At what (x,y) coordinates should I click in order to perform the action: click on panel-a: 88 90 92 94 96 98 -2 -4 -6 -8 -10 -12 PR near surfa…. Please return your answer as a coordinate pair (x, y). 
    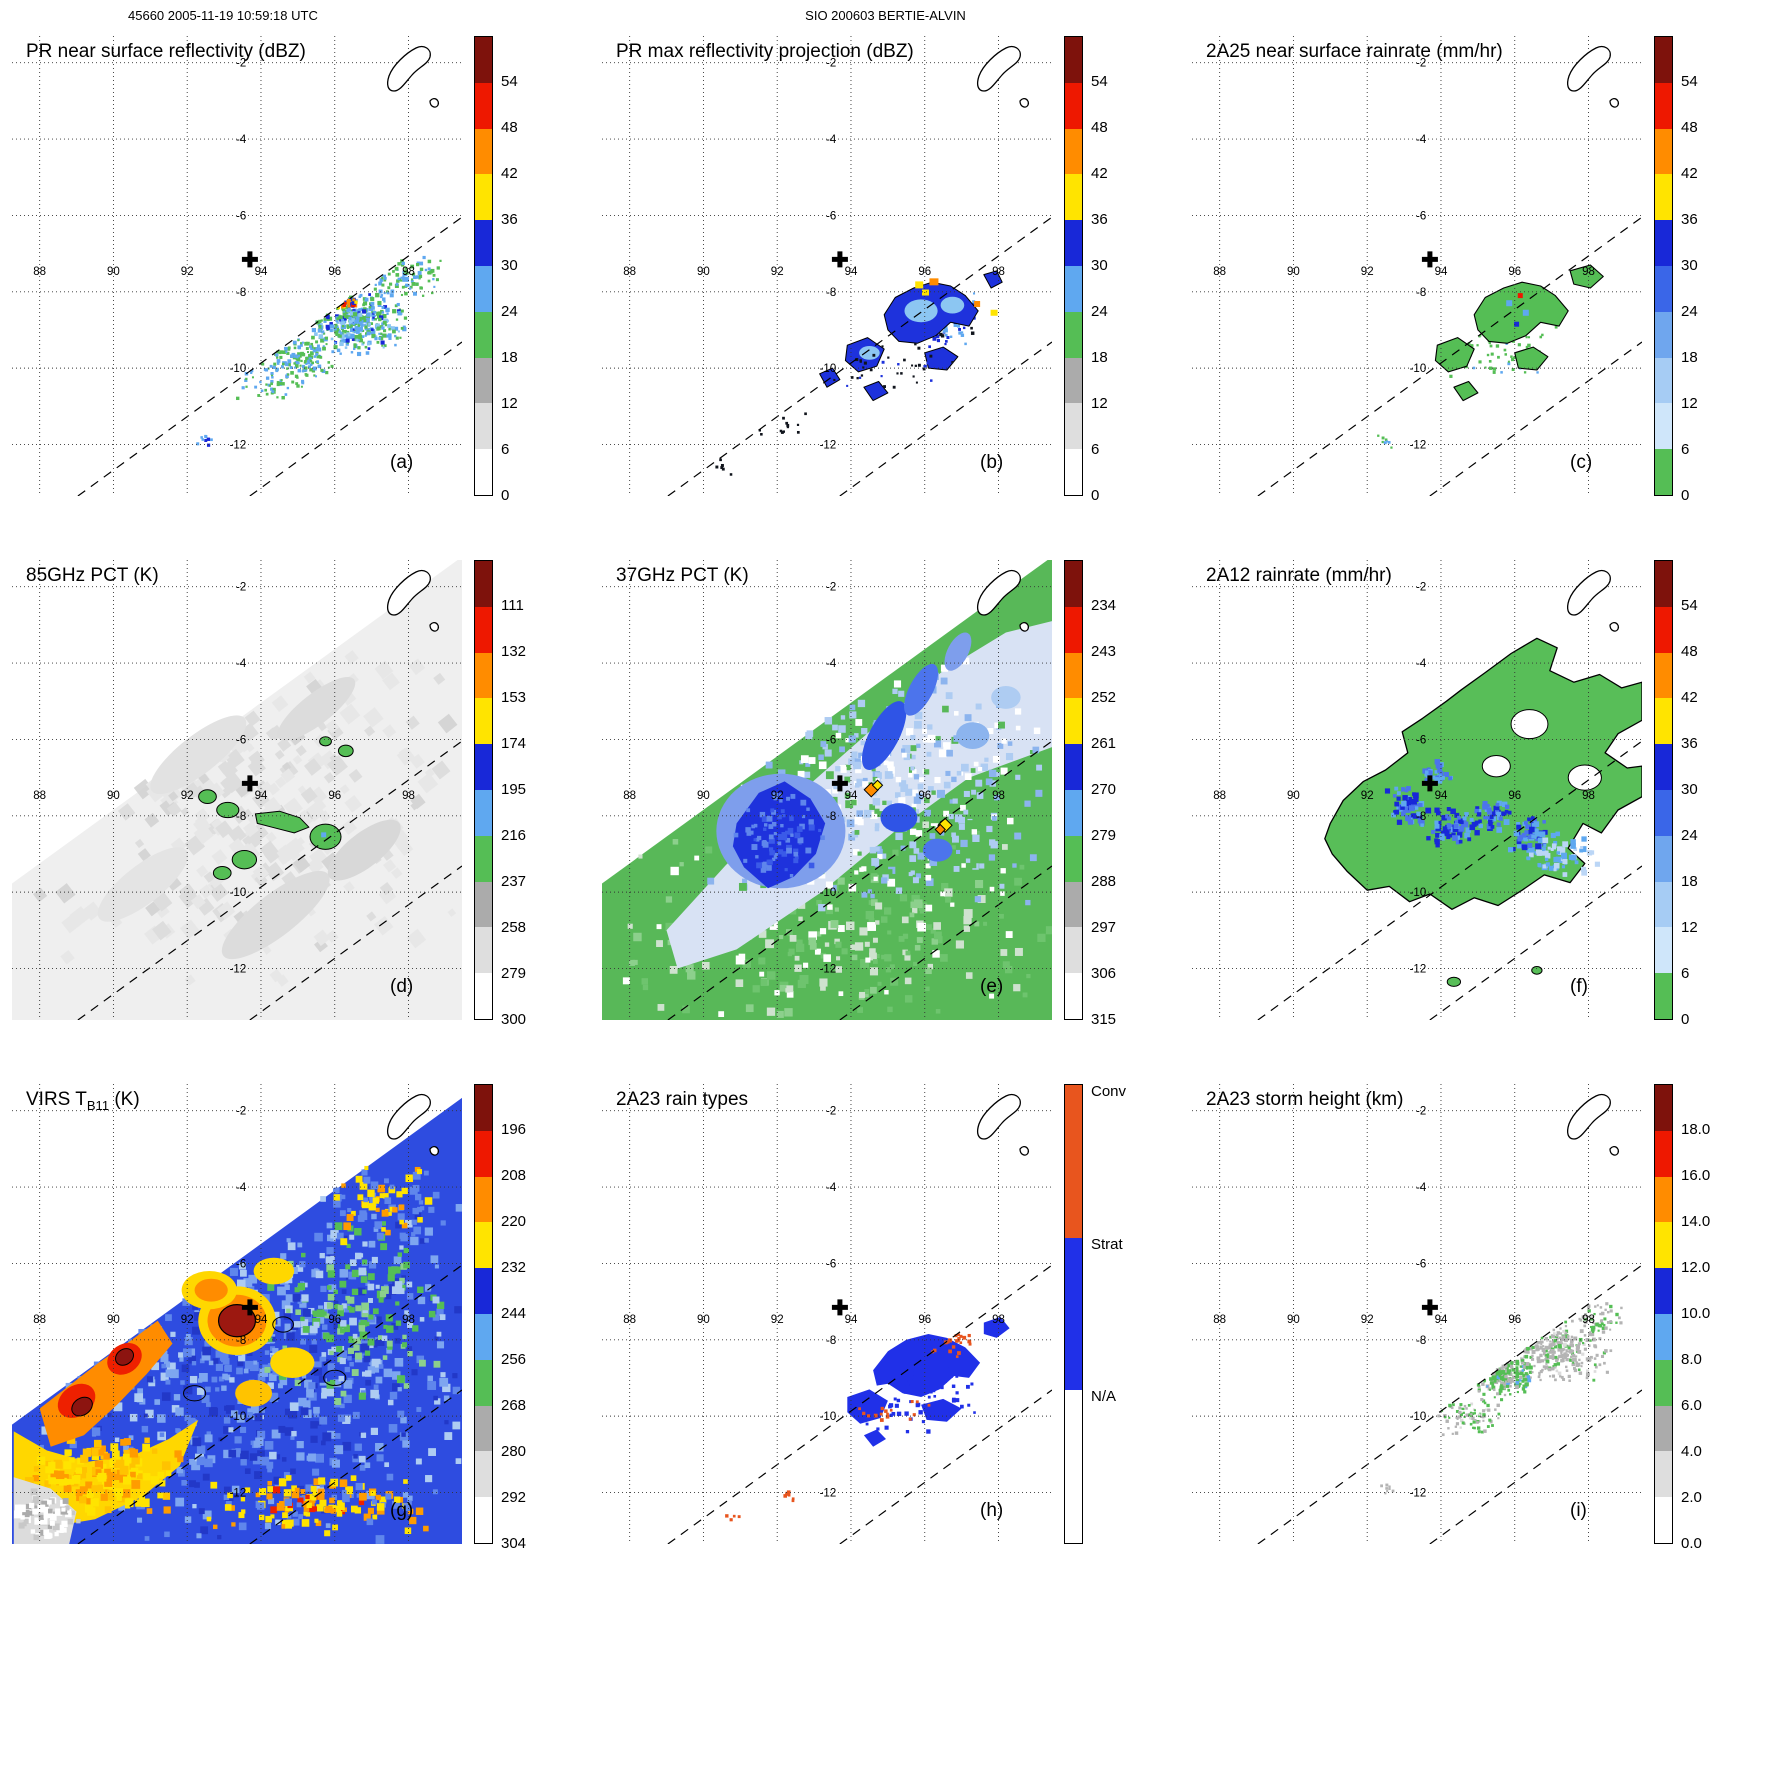
    Looking at the image, I should click on (284, 275).